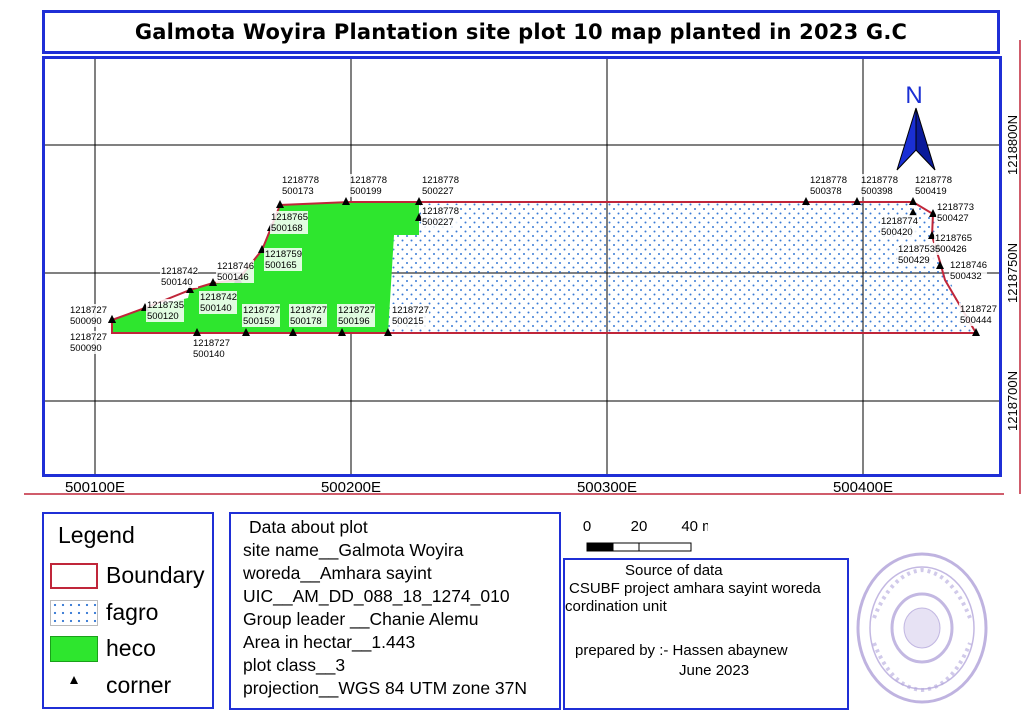  What do you see at coordinates (283, 254) in the screenshot?
I see `corner-northing-label: 1218759` at bounding box center [283, 254].